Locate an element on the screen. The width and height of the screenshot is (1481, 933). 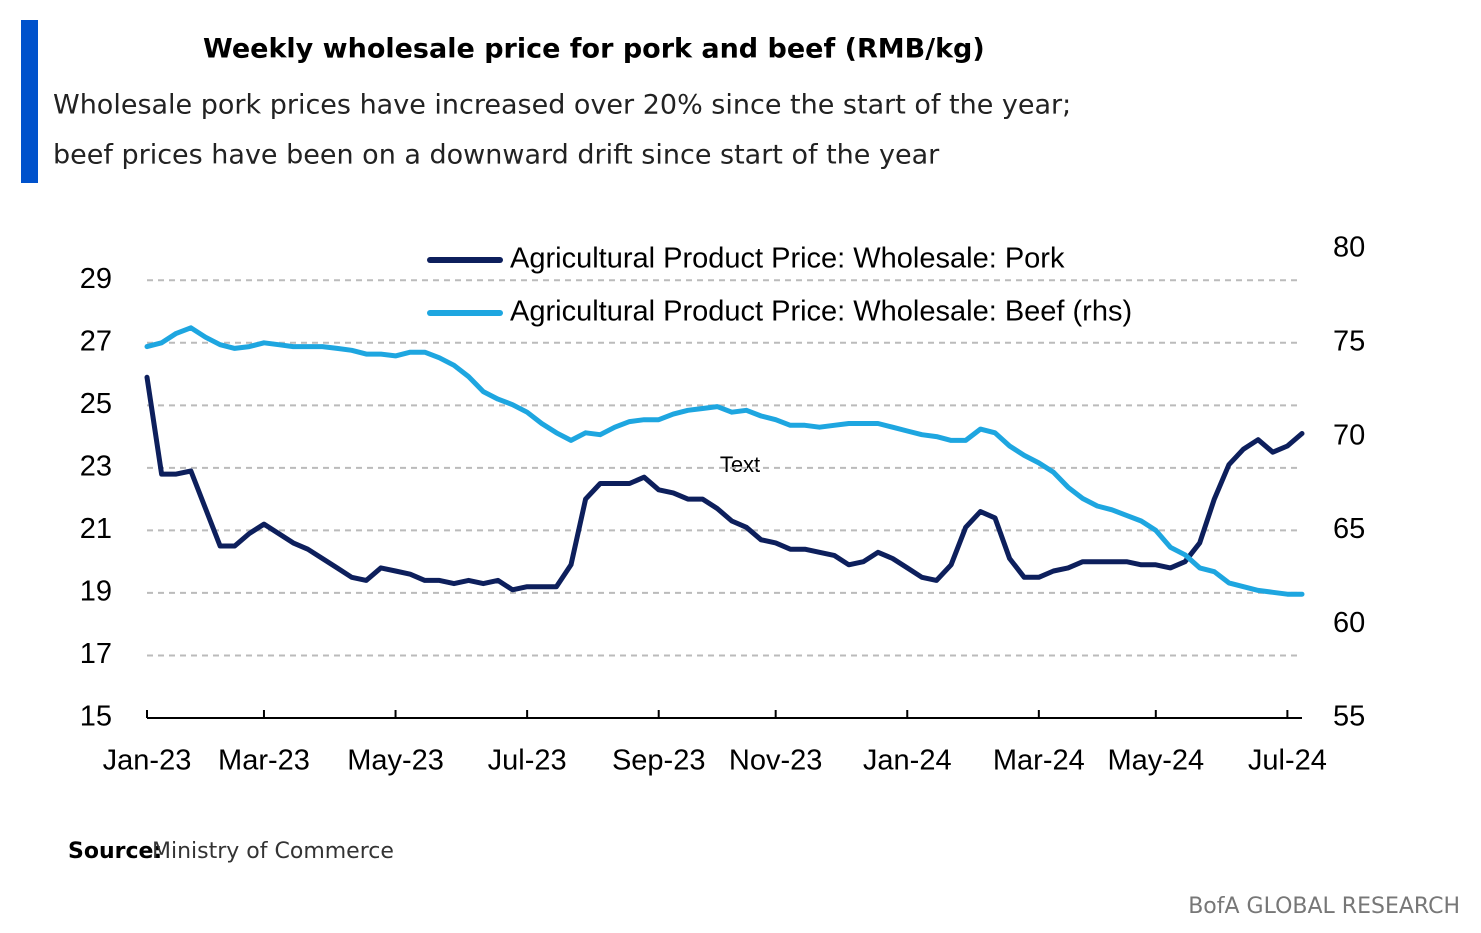
y-tick-label: 23 is located at coordinates (96, 467).